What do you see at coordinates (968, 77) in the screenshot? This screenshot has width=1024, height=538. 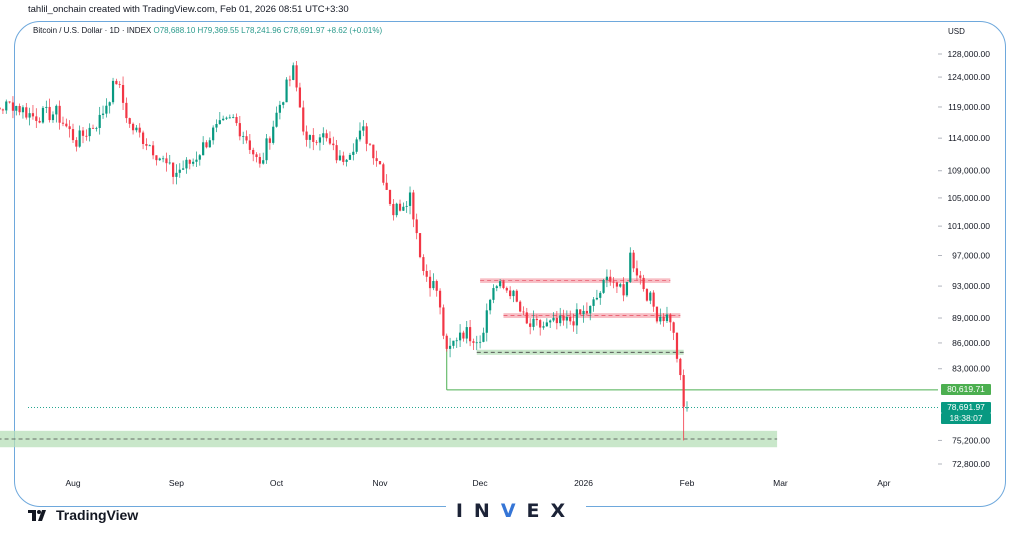 I see `y-tick-label: 124,000.00` at bounding box center [968, 77].